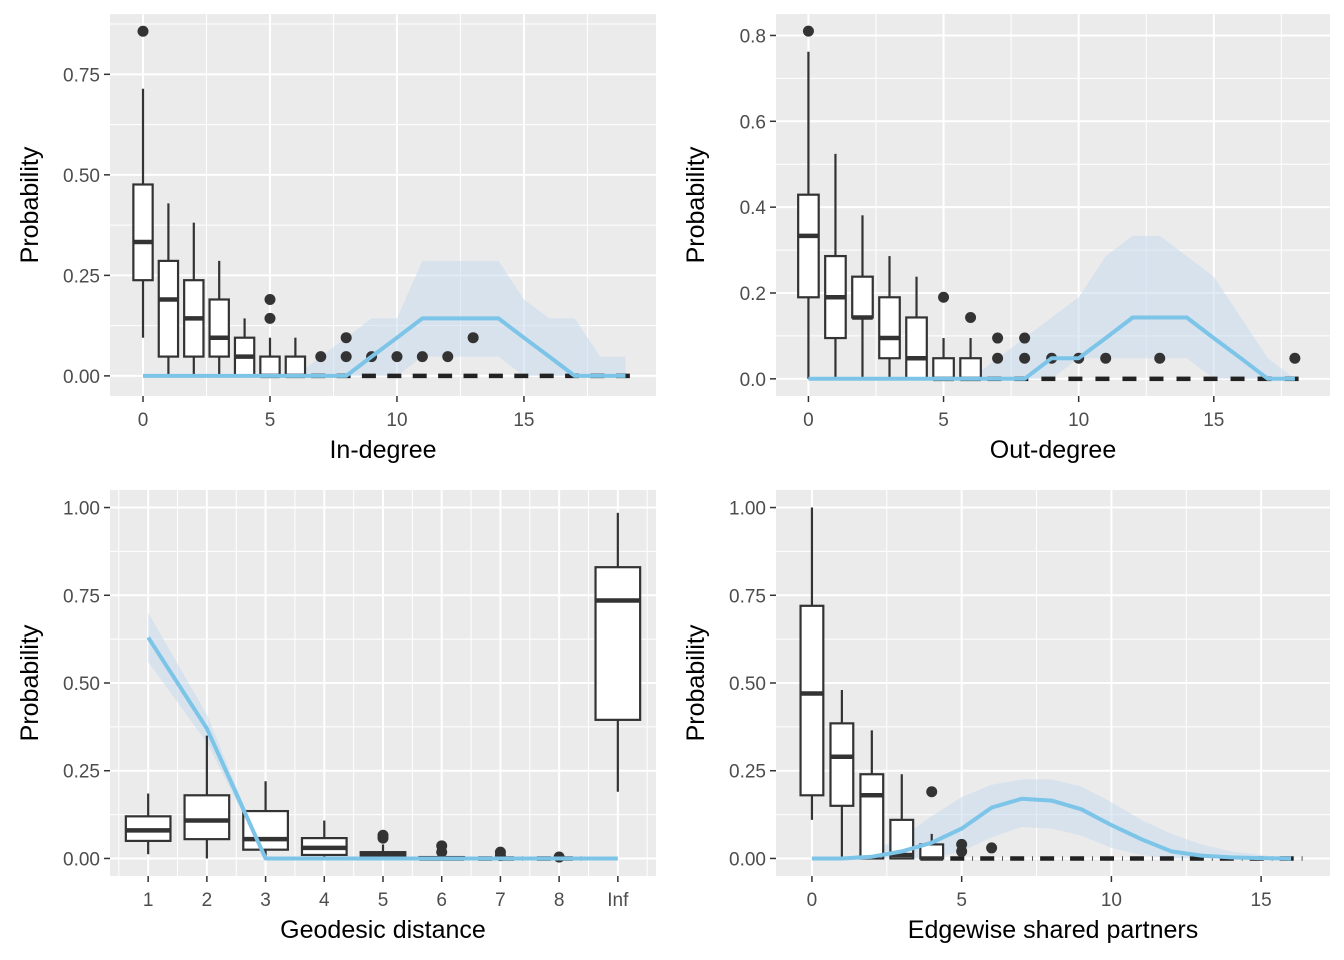 This screenshot has height=960, width=1344. Describe the element at coordinates (383, 930) in the screenshot. I see `x-axis-title: Geodesic distance` at that location.